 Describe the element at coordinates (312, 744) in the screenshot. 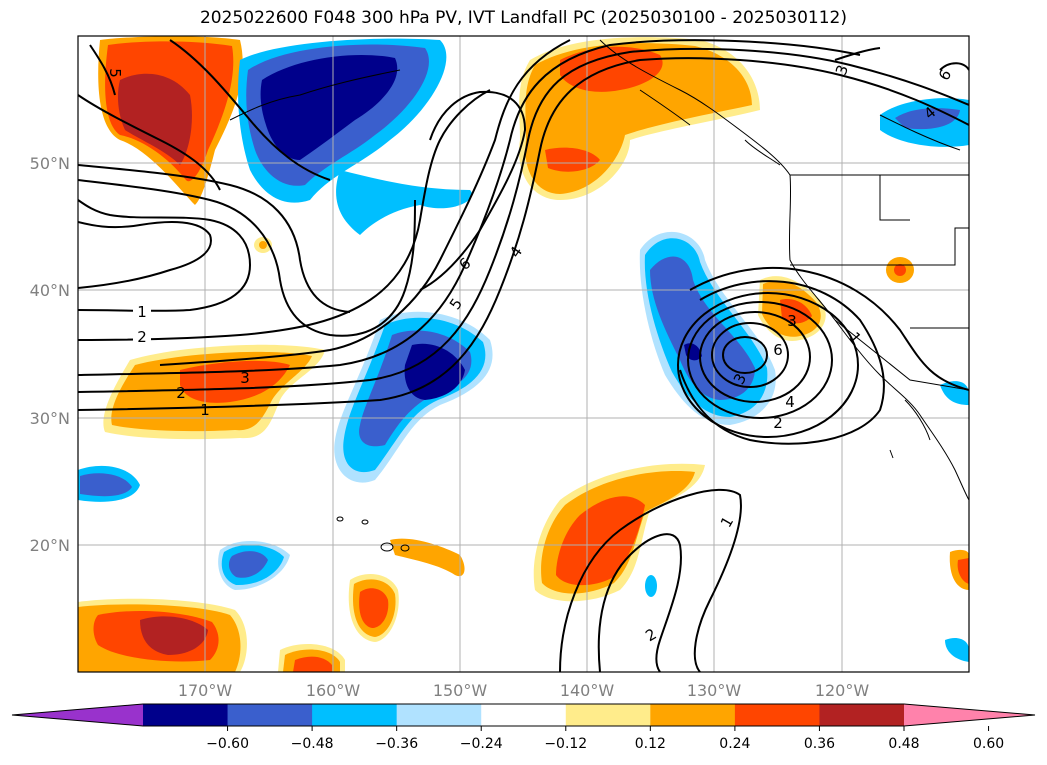

I see `colorbar-tick-label: −0.48` at that location.